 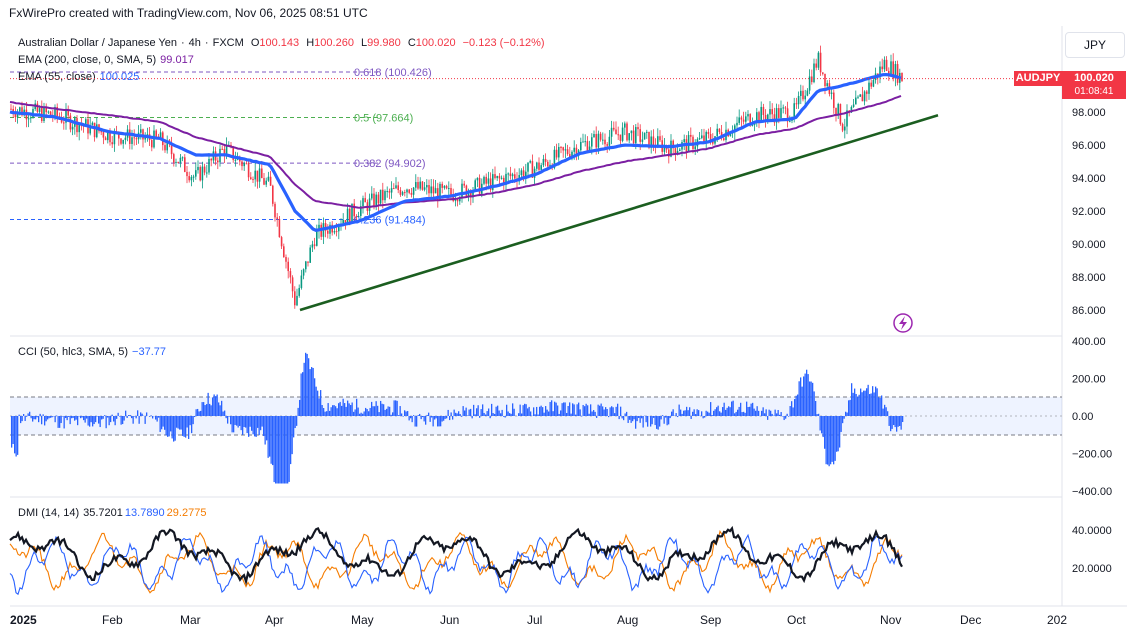 I want to click on lightning-alert-icon, so click(x=903, y=323).